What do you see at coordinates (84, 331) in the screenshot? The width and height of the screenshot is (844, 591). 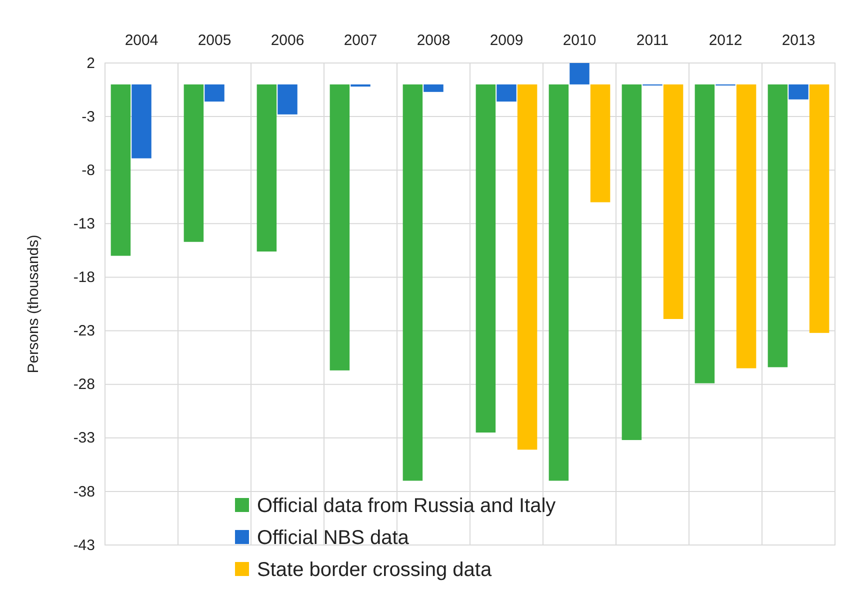 I see `y-tick-label: -23` at bounding box center [84, 331].